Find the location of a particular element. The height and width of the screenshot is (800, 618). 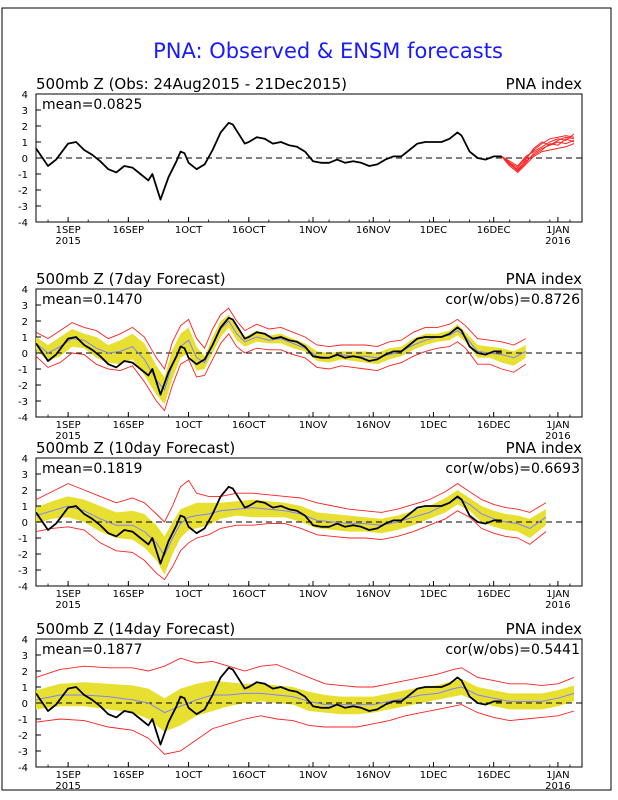

correlation-label: cor(w/obs)=0.5441 is located at coordinates (512, 650).